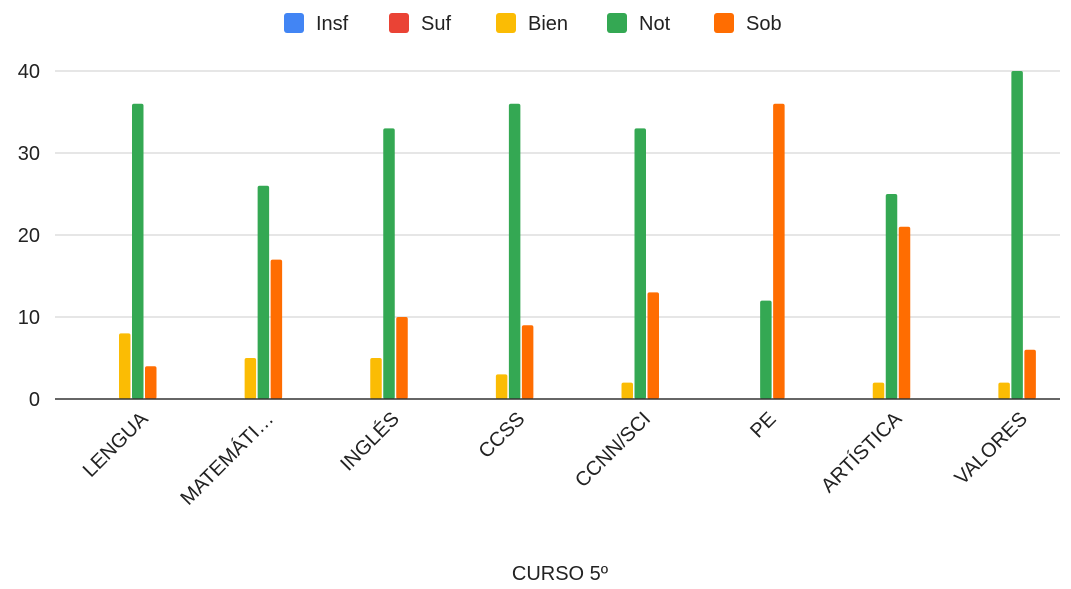  I want to click on legend-item-sob: Sob, so click(748, 24).